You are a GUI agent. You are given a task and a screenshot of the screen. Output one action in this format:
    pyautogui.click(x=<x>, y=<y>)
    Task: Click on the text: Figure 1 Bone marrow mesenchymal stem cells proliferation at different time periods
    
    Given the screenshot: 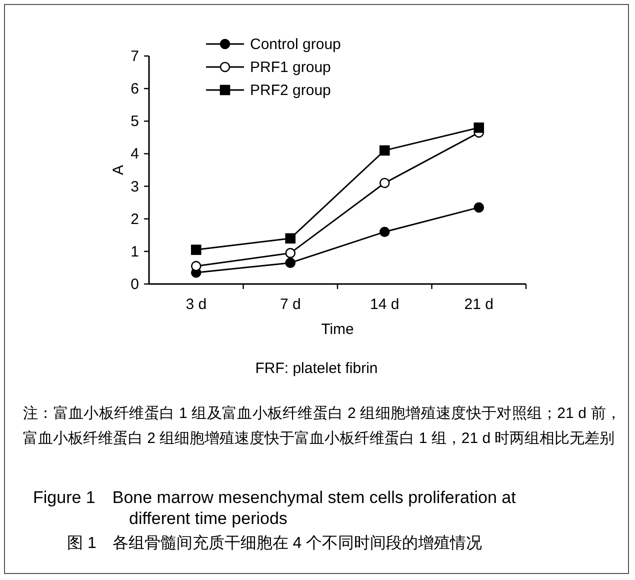 What is the action you would take?
    pyautogui.click(x=275, y=508)
    